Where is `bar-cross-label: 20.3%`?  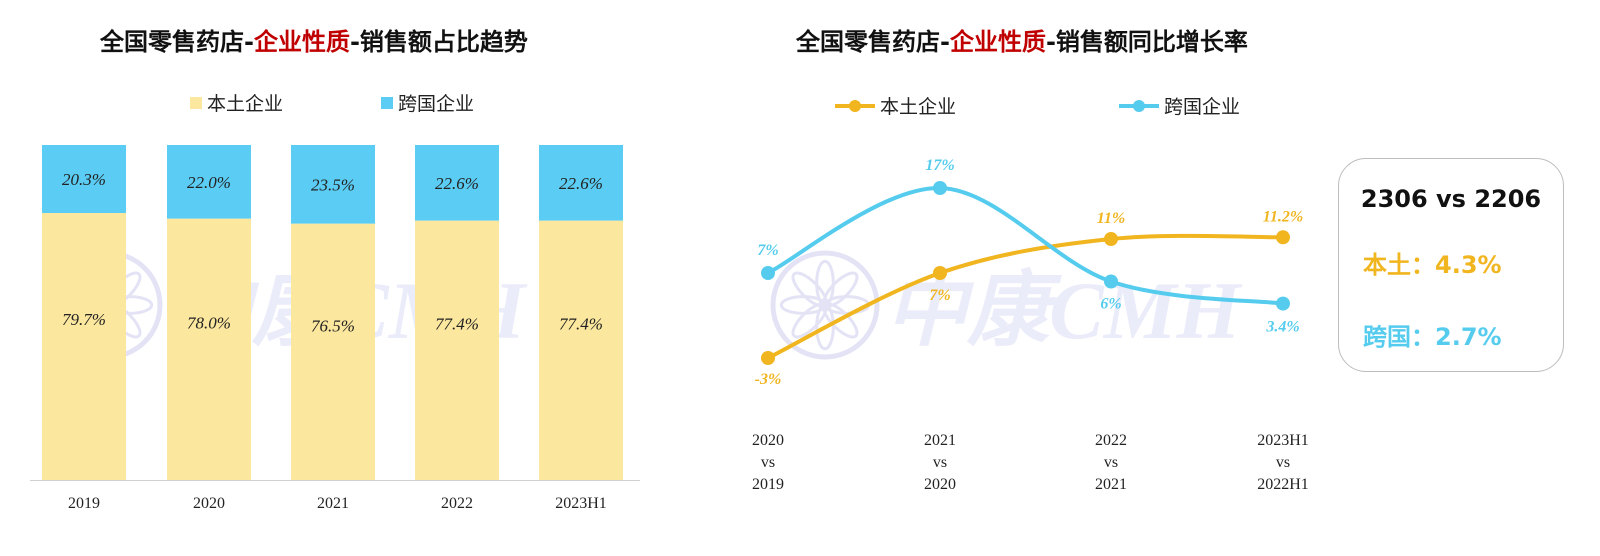 bar-cross-label: 20.3% is located at coordinates (84, 179).